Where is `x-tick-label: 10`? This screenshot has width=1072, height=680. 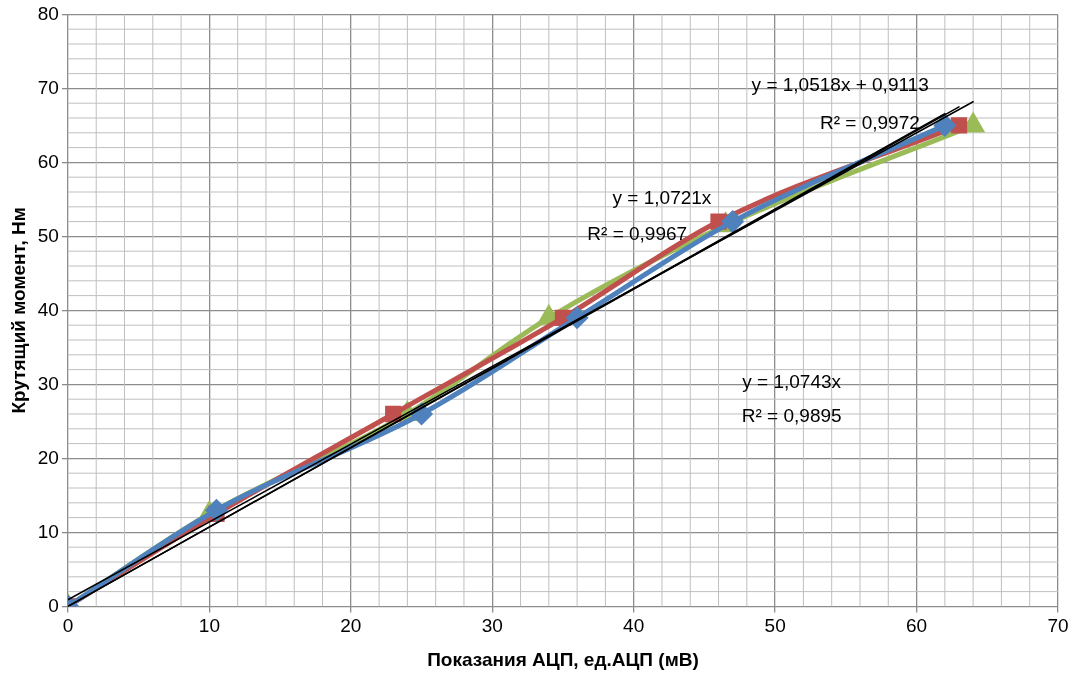
x-tick-label: 10 is located at coordinates (209, 626).